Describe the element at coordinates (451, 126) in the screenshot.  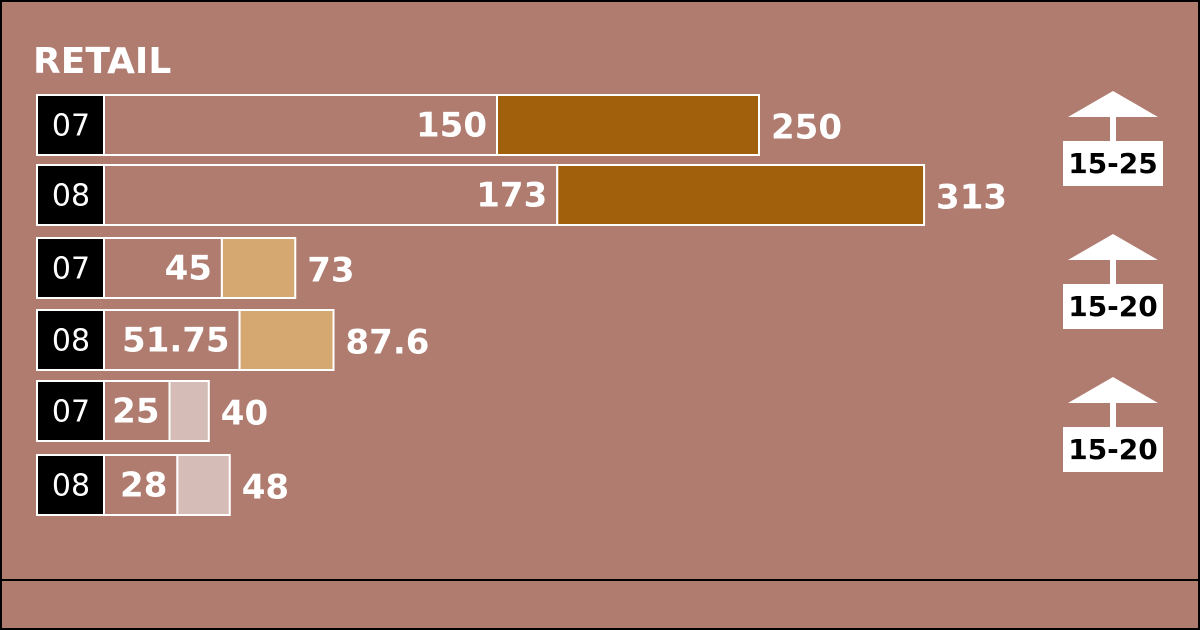
I see `low-value-label: 150` at that location.